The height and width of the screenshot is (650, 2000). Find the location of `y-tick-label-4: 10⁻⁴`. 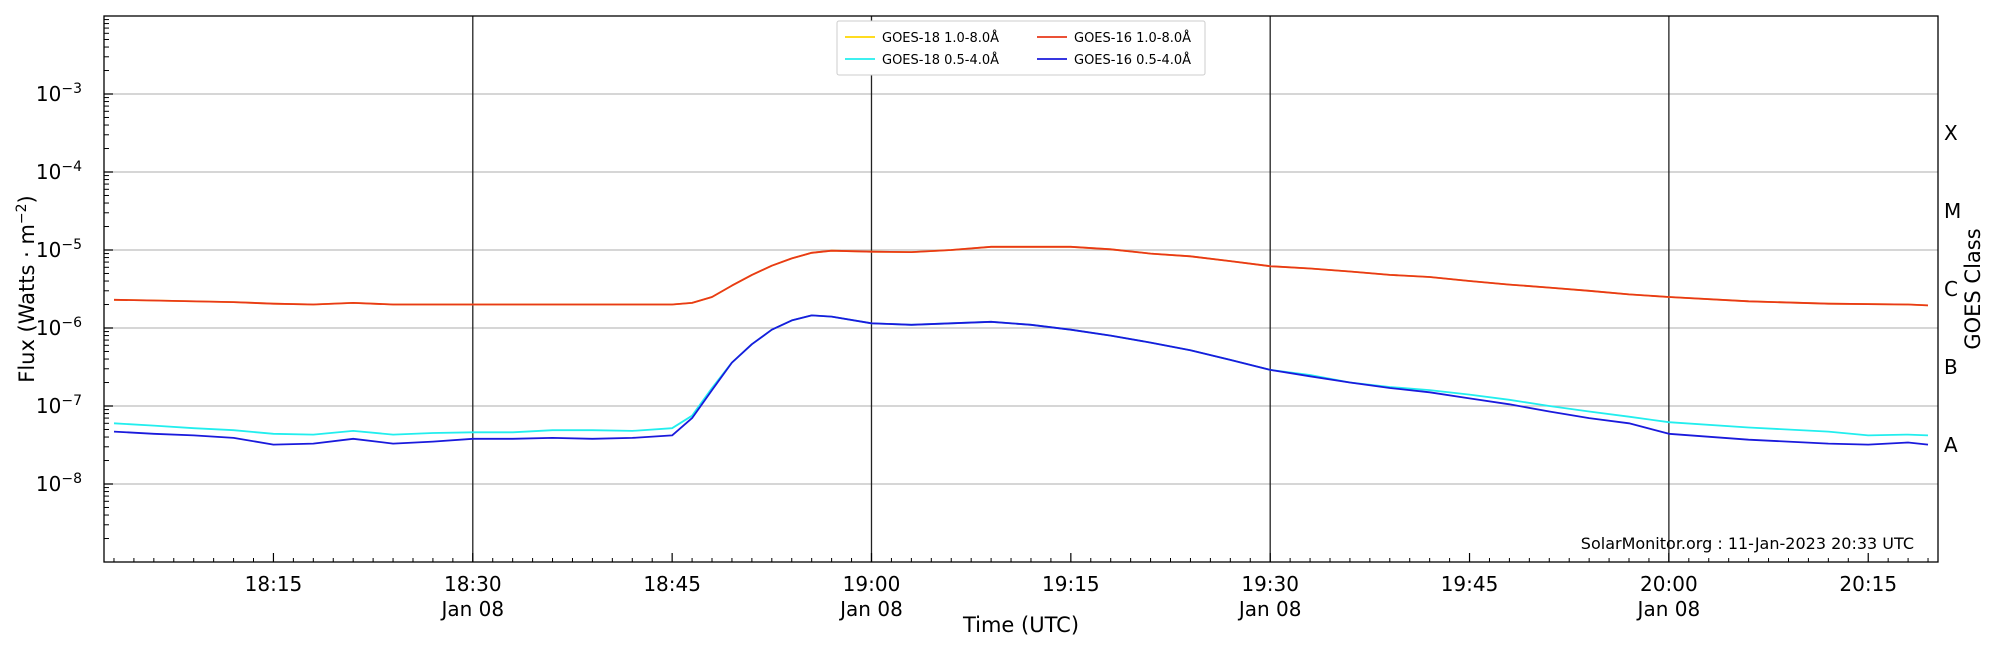

y-tick-label-4: 10⁻⁴ is located at coordinates (59, 171).